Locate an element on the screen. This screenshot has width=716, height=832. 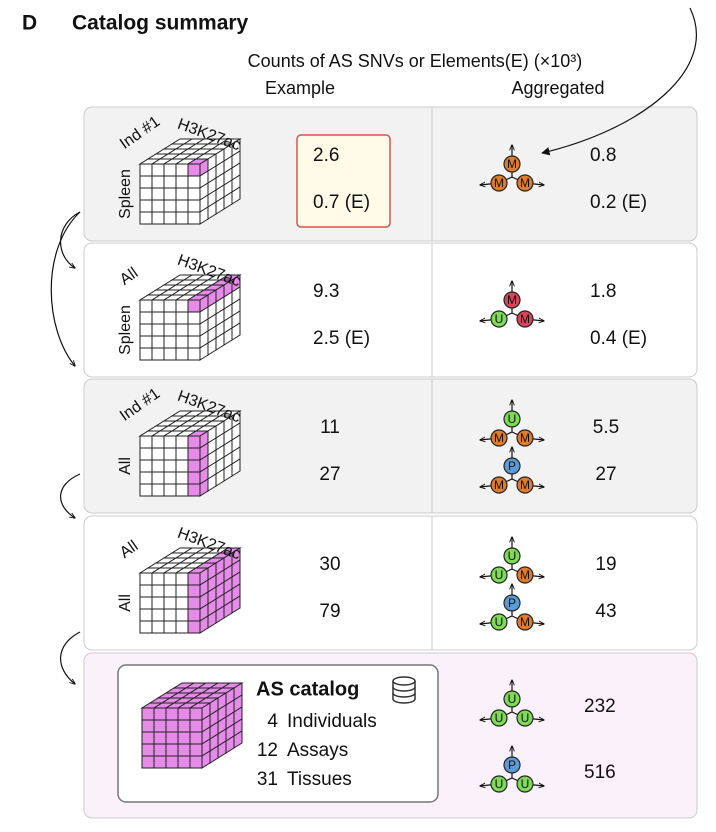
element-glyph: PM M is located at coordinates (512, 470).